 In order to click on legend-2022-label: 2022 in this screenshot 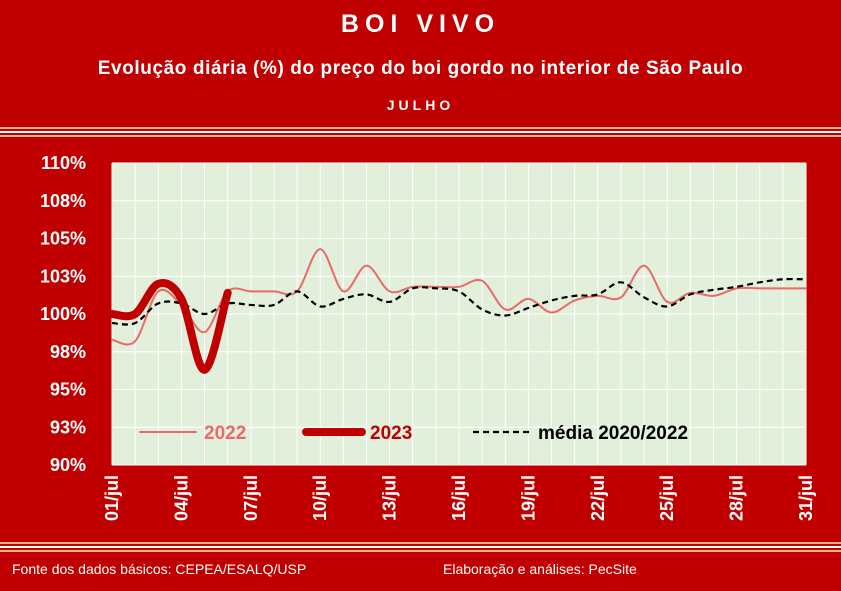, I will do `click(225, 433)`.